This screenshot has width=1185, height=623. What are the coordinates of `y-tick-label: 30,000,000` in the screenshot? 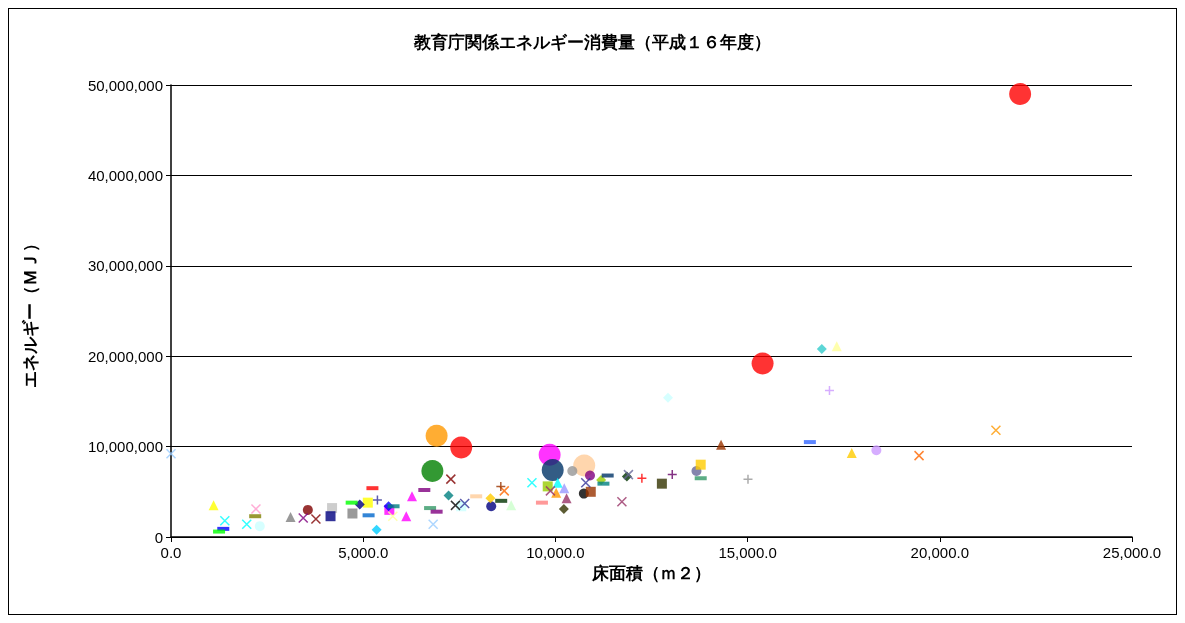 It's located at (125, 266).